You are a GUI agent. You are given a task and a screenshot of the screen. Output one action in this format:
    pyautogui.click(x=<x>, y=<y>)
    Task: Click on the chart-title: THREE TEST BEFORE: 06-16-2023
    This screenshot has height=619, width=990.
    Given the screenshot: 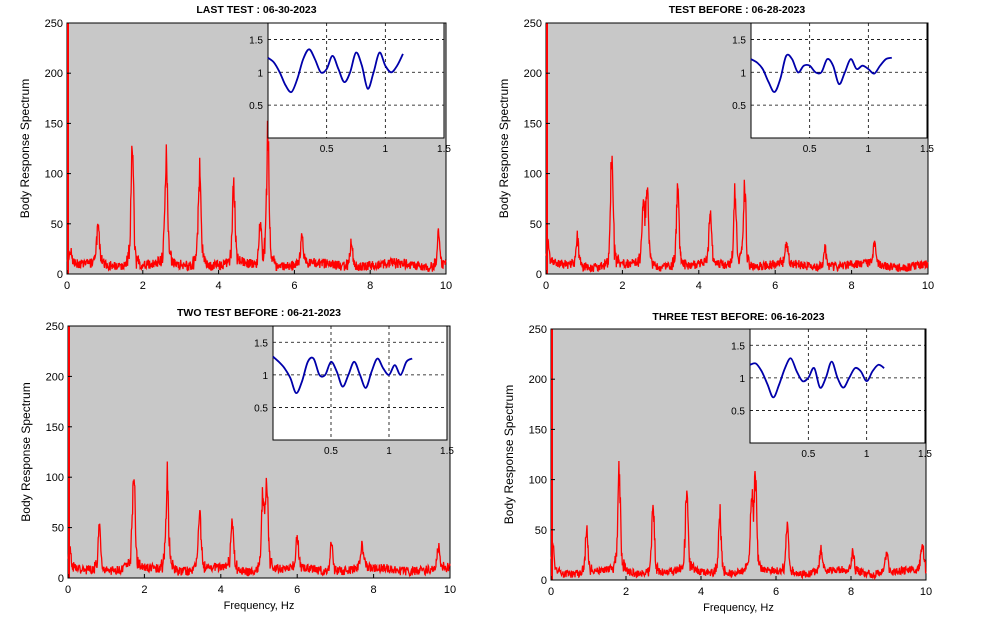 What is the action you would take?
    pyautogui.click(x=738, y=317)
    